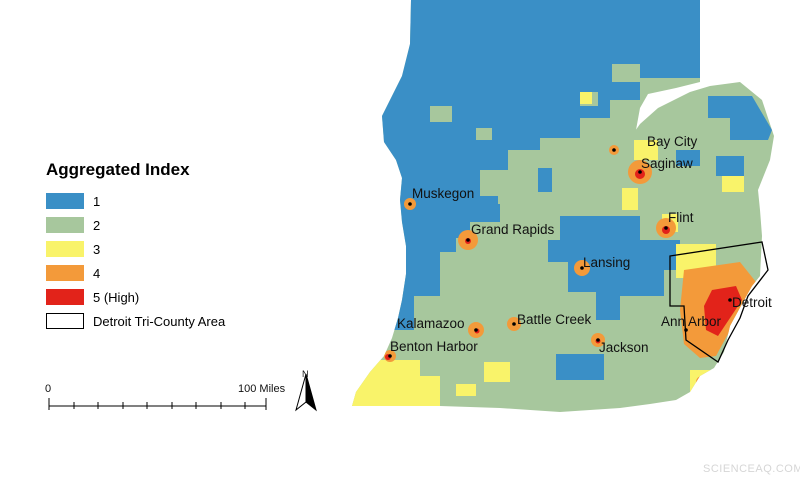  I want to click on city-label: Kalamazoo, so click(431, 323).